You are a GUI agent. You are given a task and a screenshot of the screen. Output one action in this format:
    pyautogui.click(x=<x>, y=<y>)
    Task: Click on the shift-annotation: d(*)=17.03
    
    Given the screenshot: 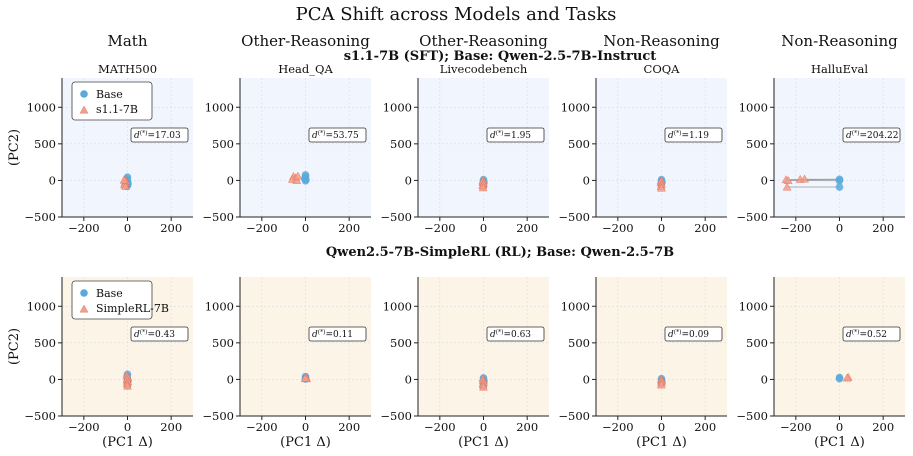 What is the action you would take?
    pyautogui.click(x=157, y=135)
    